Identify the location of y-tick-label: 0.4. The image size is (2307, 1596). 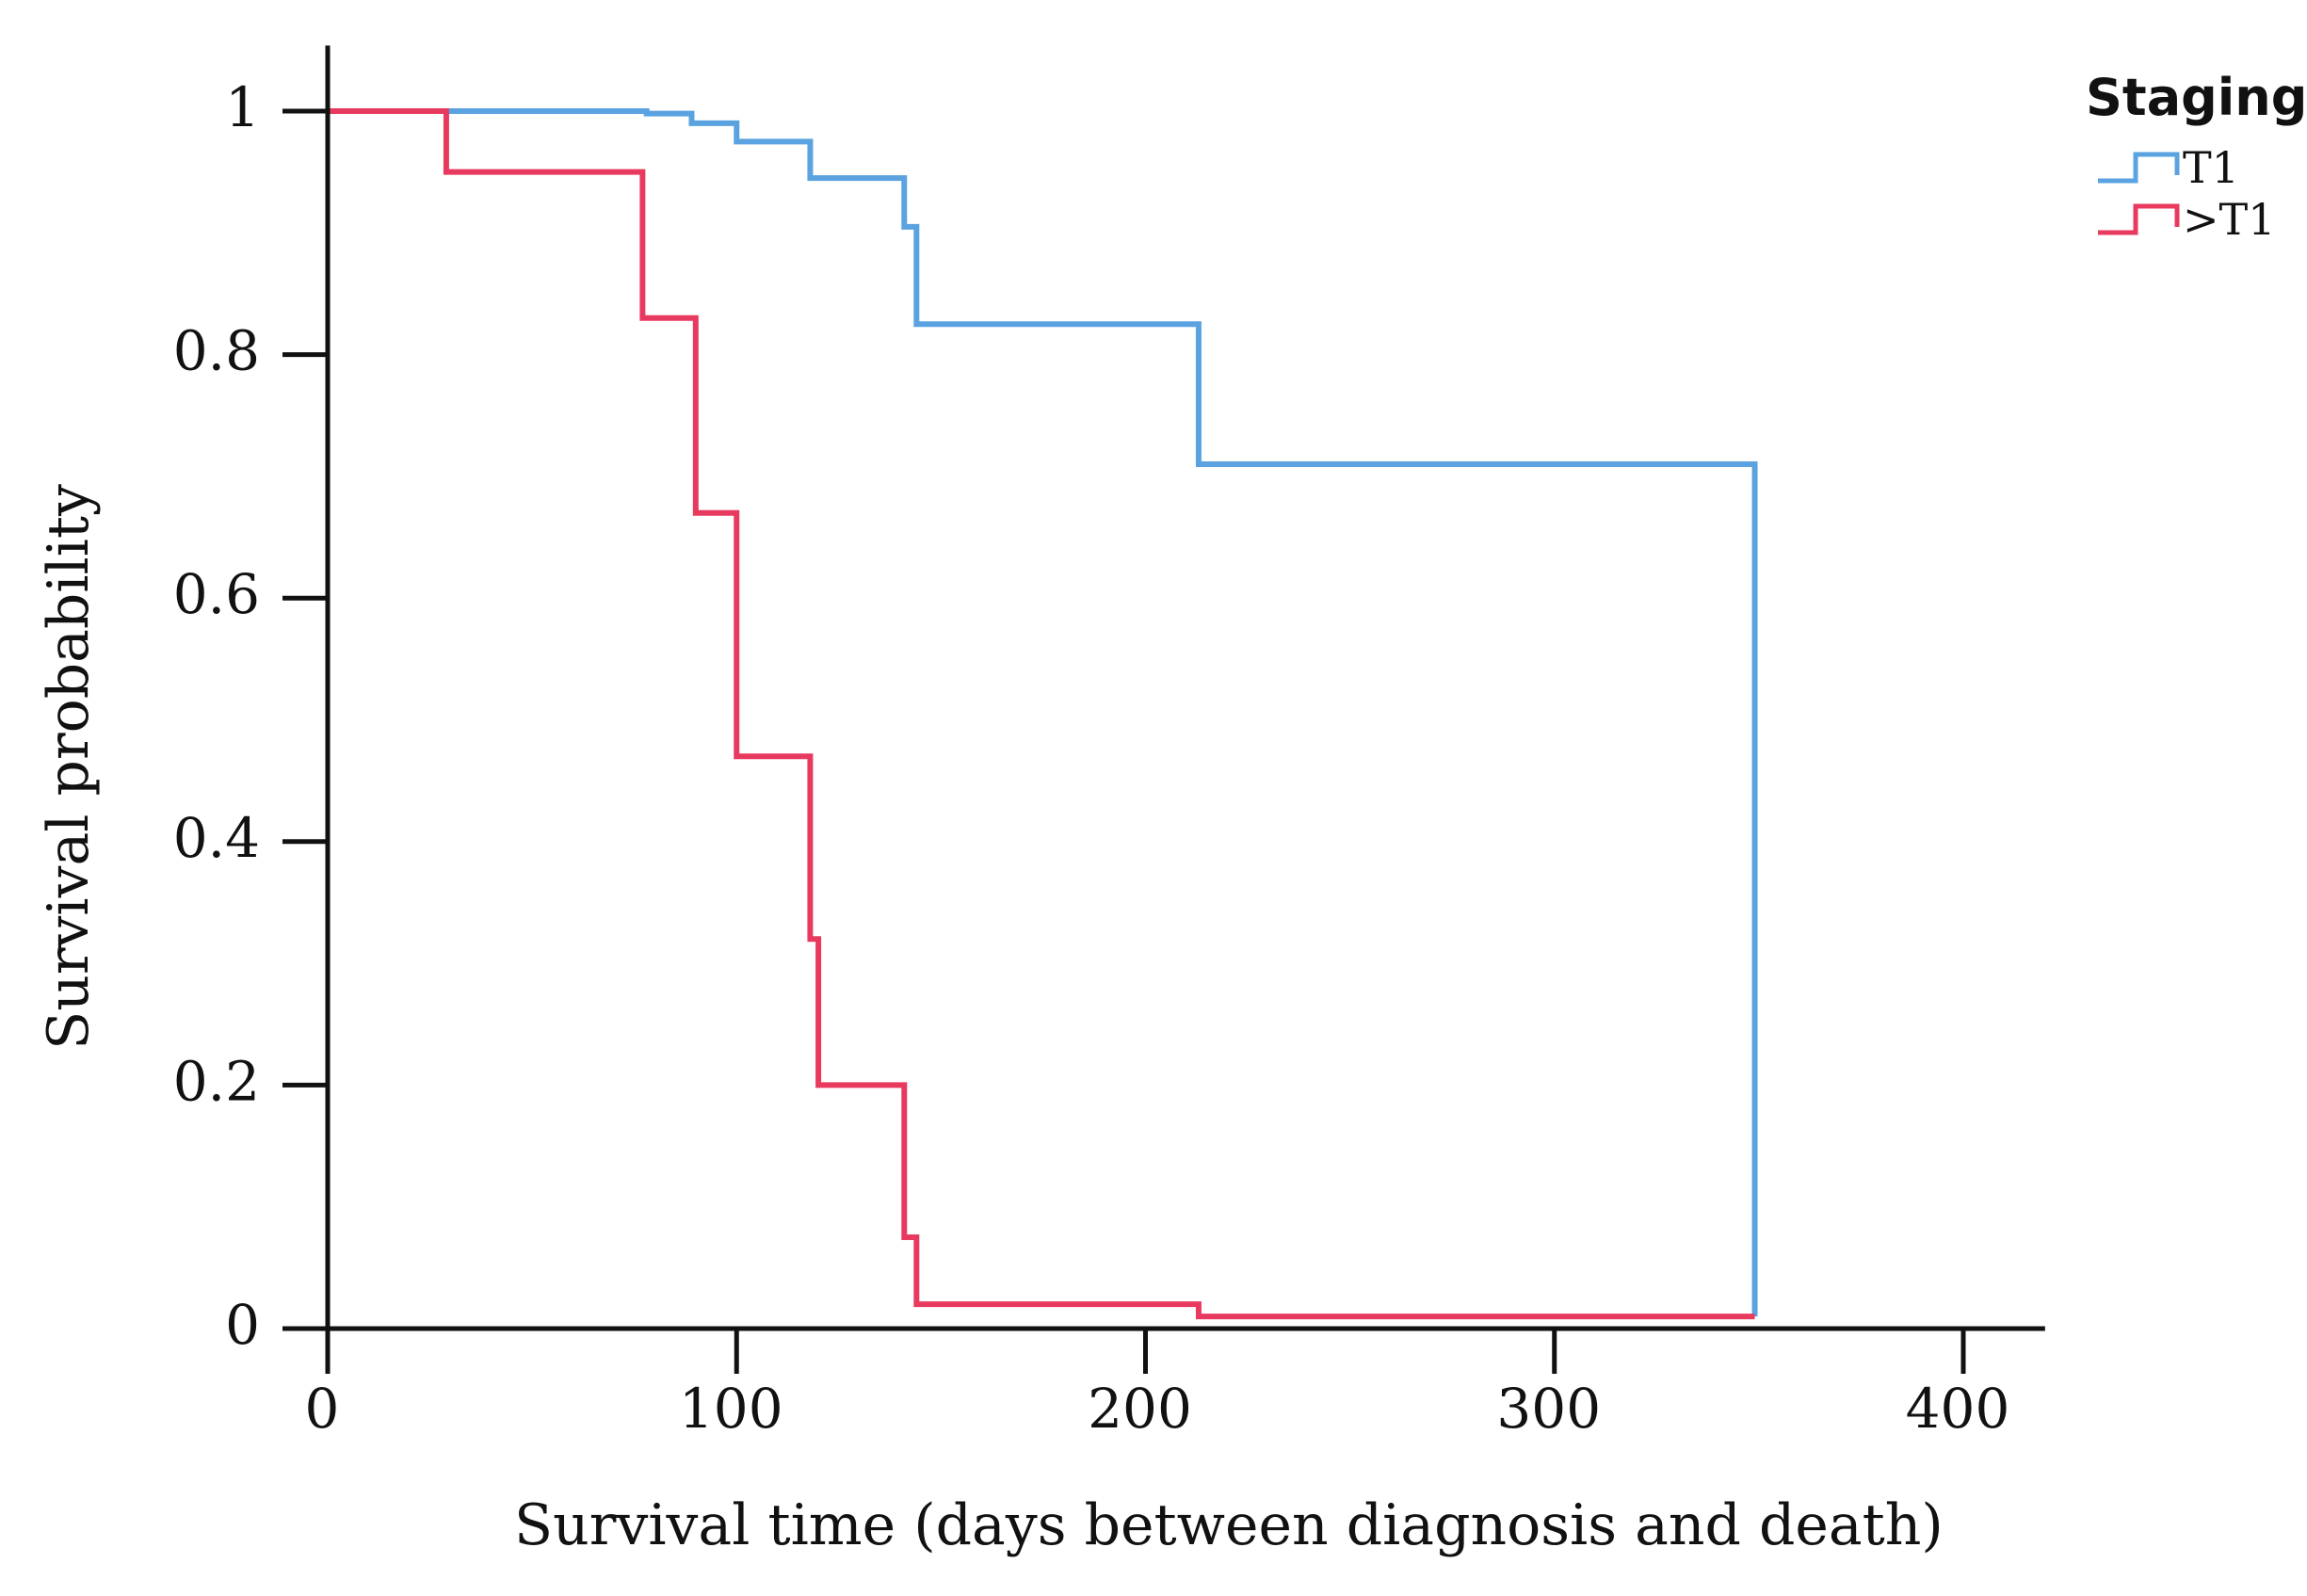
(216, 838).